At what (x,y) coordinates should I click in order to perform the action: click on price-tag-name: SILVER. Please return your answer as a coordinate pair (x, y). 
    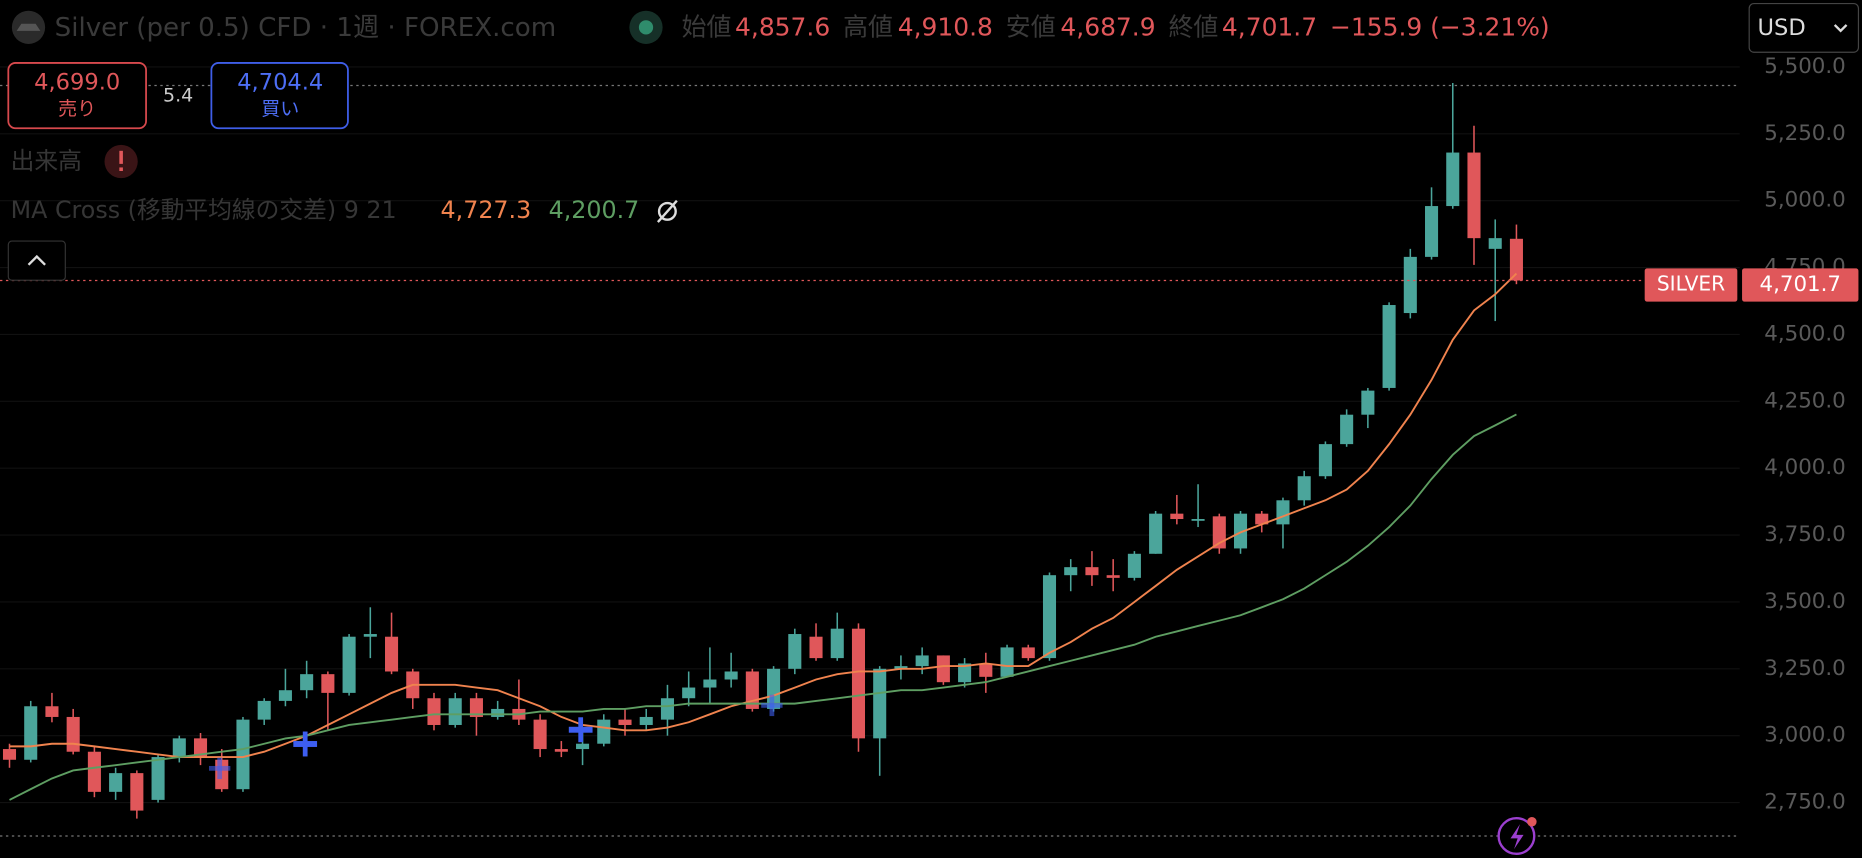
    Looking at the image, I should click on (1691, 284).